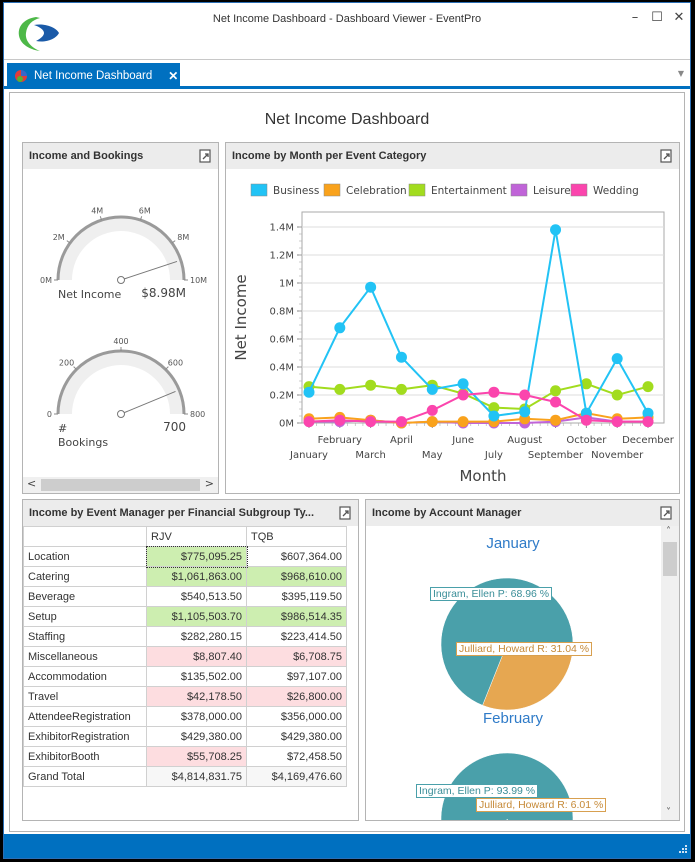 The width and height of the screenshot is (695, 862). Describe the element at coordinates (196, 756) in the screenshot. I see `data-cell: $55,708.25` at that location.